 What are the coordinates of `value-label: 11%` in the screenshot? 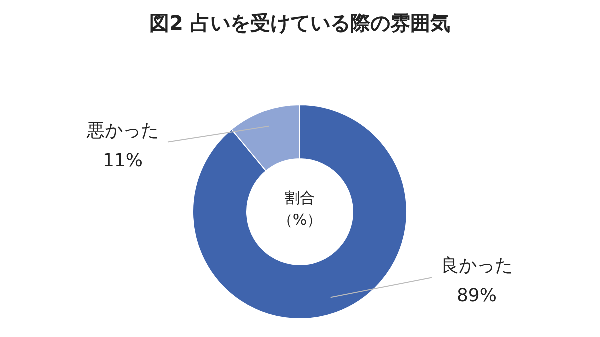 It's located at (123, 161).